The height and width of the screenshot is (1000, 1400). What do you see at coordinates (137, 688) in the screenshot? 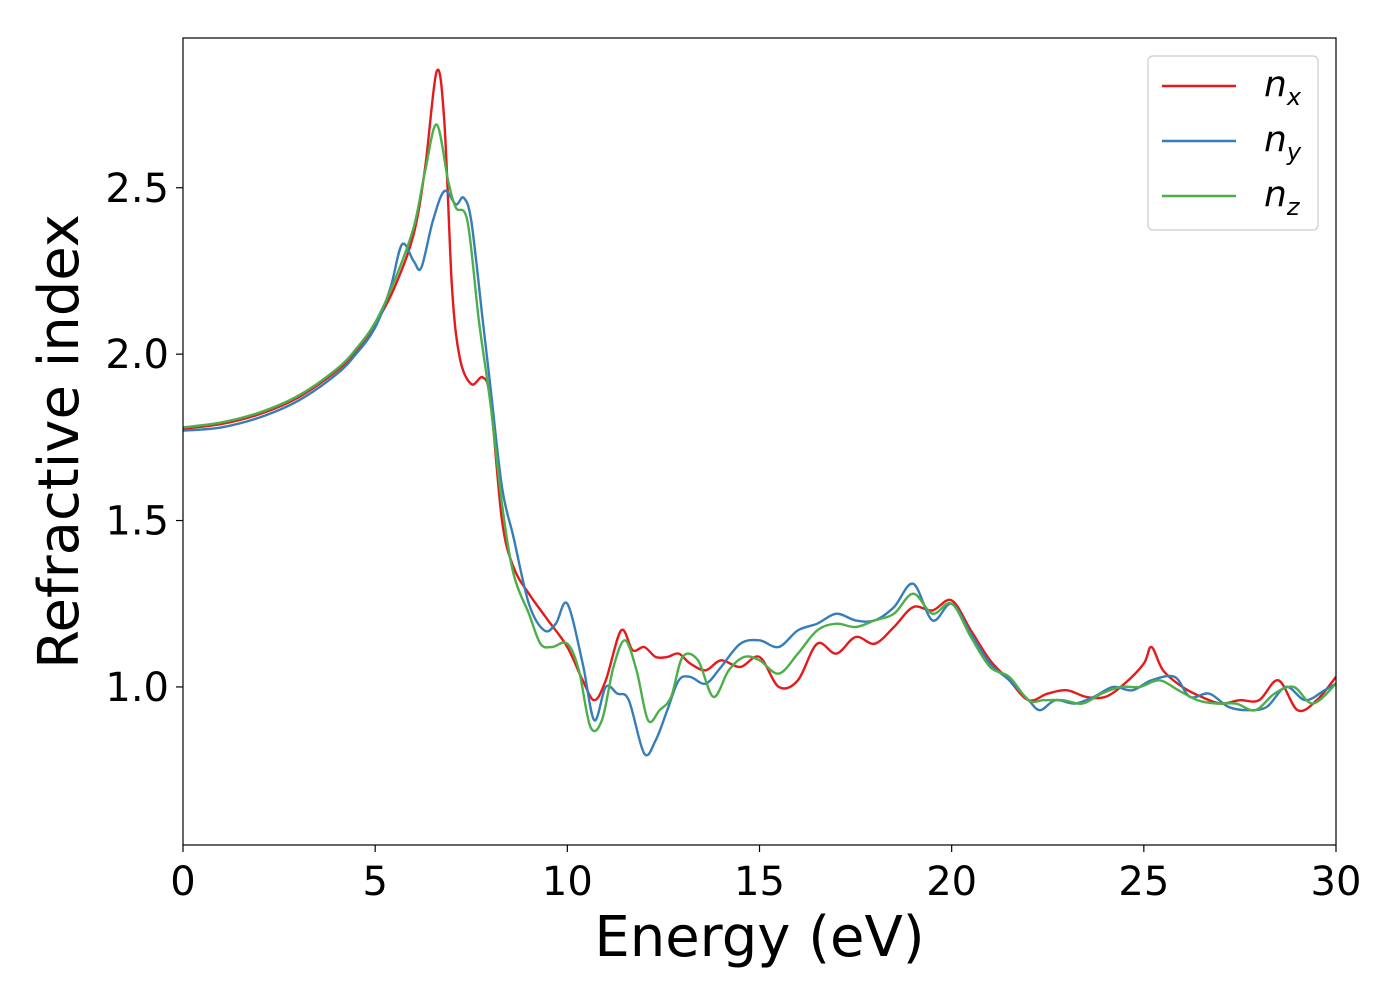
I see `y-tick-label: 1.0` at bounding box center [137, 688].